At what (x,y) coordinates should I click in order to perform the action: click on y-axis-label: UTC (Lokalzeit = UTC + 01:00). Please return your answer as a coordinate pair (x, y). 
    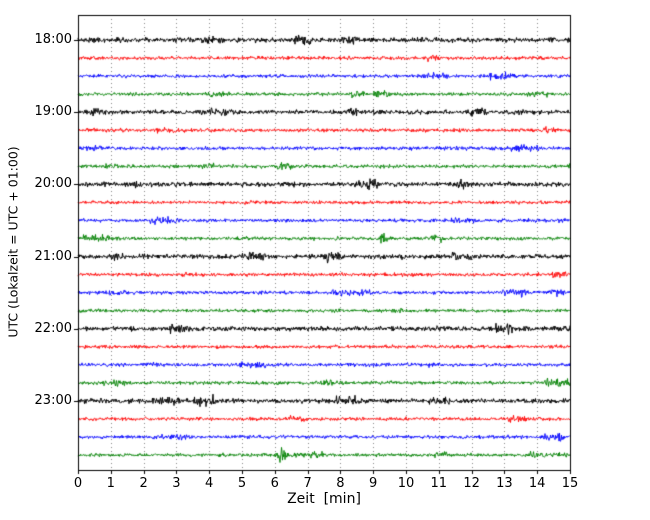
    Looking at the image, I should click on (13, 242).